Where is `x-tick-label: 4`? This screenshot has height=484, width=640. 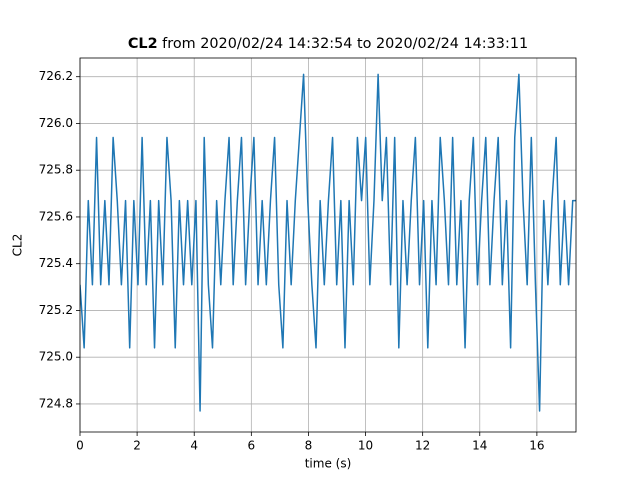
x-tick-label: 4 is located at coordinates (194, 446).